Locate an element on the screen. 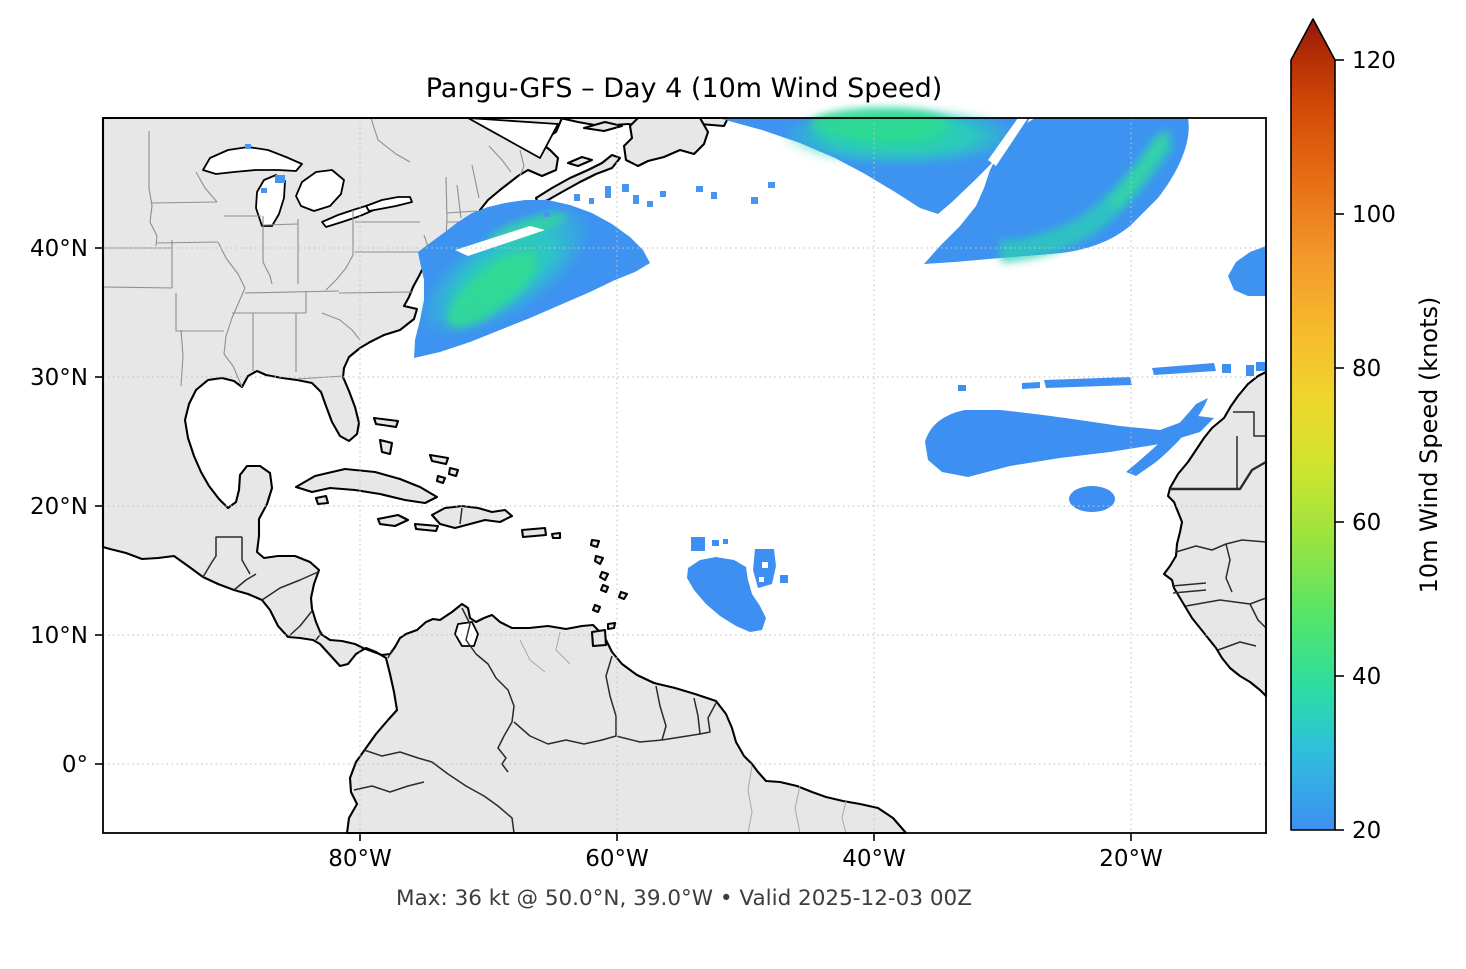 The image size is (1466, 969). figure-title: Pangu-GFS – Day 4 (10m Wind Speed) is located at coordinates (684, 88).